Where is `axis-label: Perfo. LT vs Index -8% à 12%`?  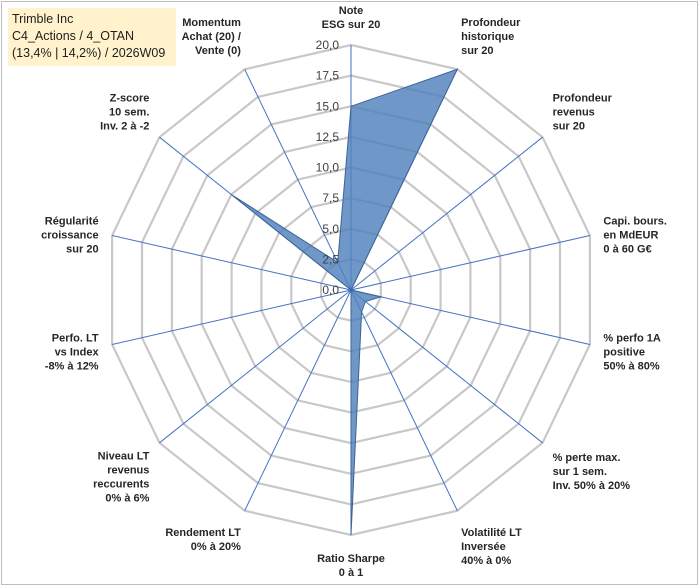
axis-label: Perfo. LT vs Index -8% à 12% is located at coordinates (72, 353).